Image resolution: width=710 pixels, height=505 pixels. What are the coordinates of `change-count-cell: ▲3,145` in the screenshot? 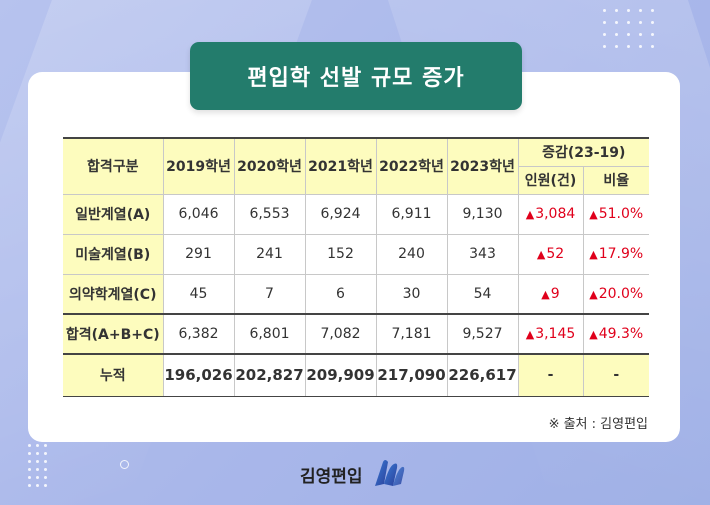 It's located at (550, 334).